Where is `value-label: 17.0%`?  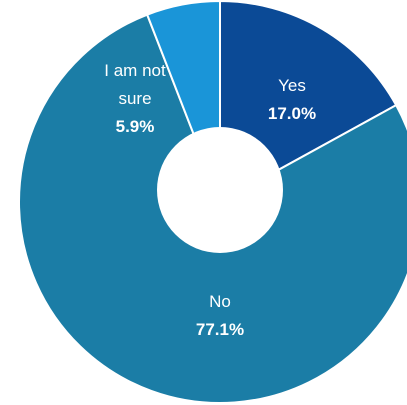
value-label: 17.0% is located at coordinates (292, 113).